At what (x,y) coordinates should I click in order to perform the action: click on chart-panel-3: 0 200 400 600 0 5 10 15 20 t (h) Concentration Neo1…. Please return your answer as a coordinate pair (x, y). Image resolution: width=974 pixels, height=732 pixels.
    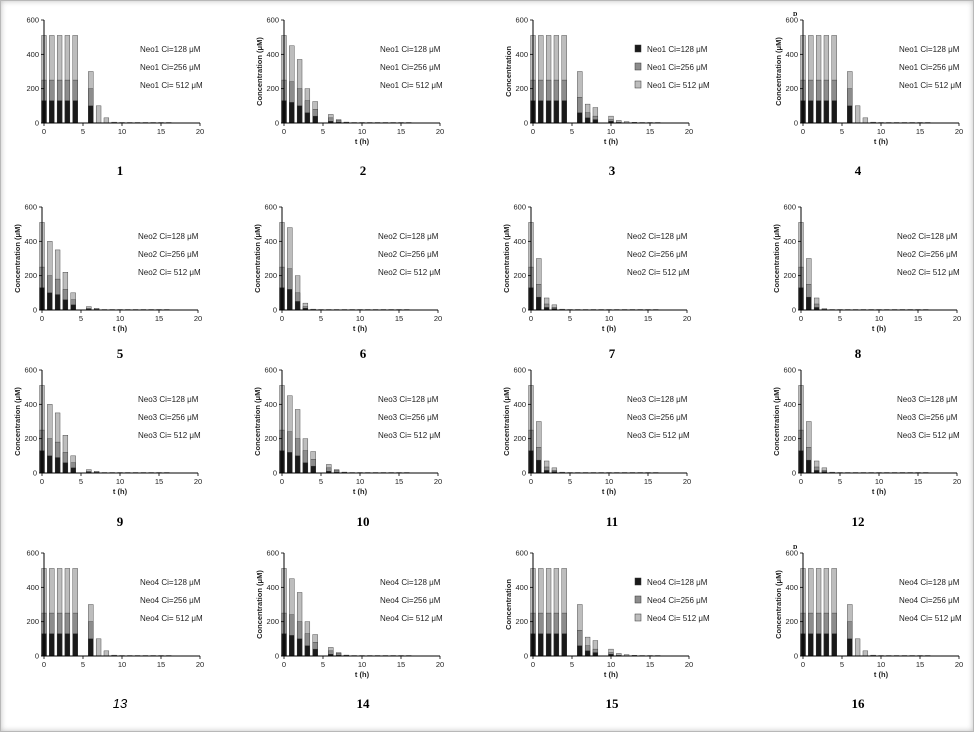
    Looking at the image, I should click on (607, 97).